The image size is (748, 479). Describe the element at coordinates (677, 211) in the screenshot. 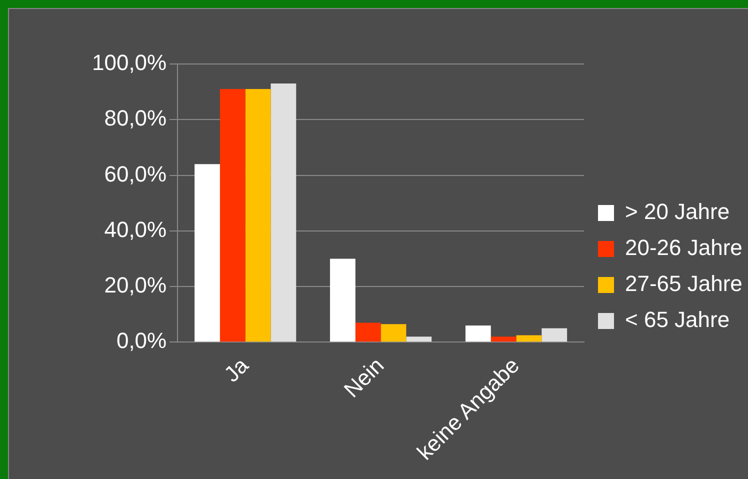

I see `legend-label: > 20 Jahre` at that location.